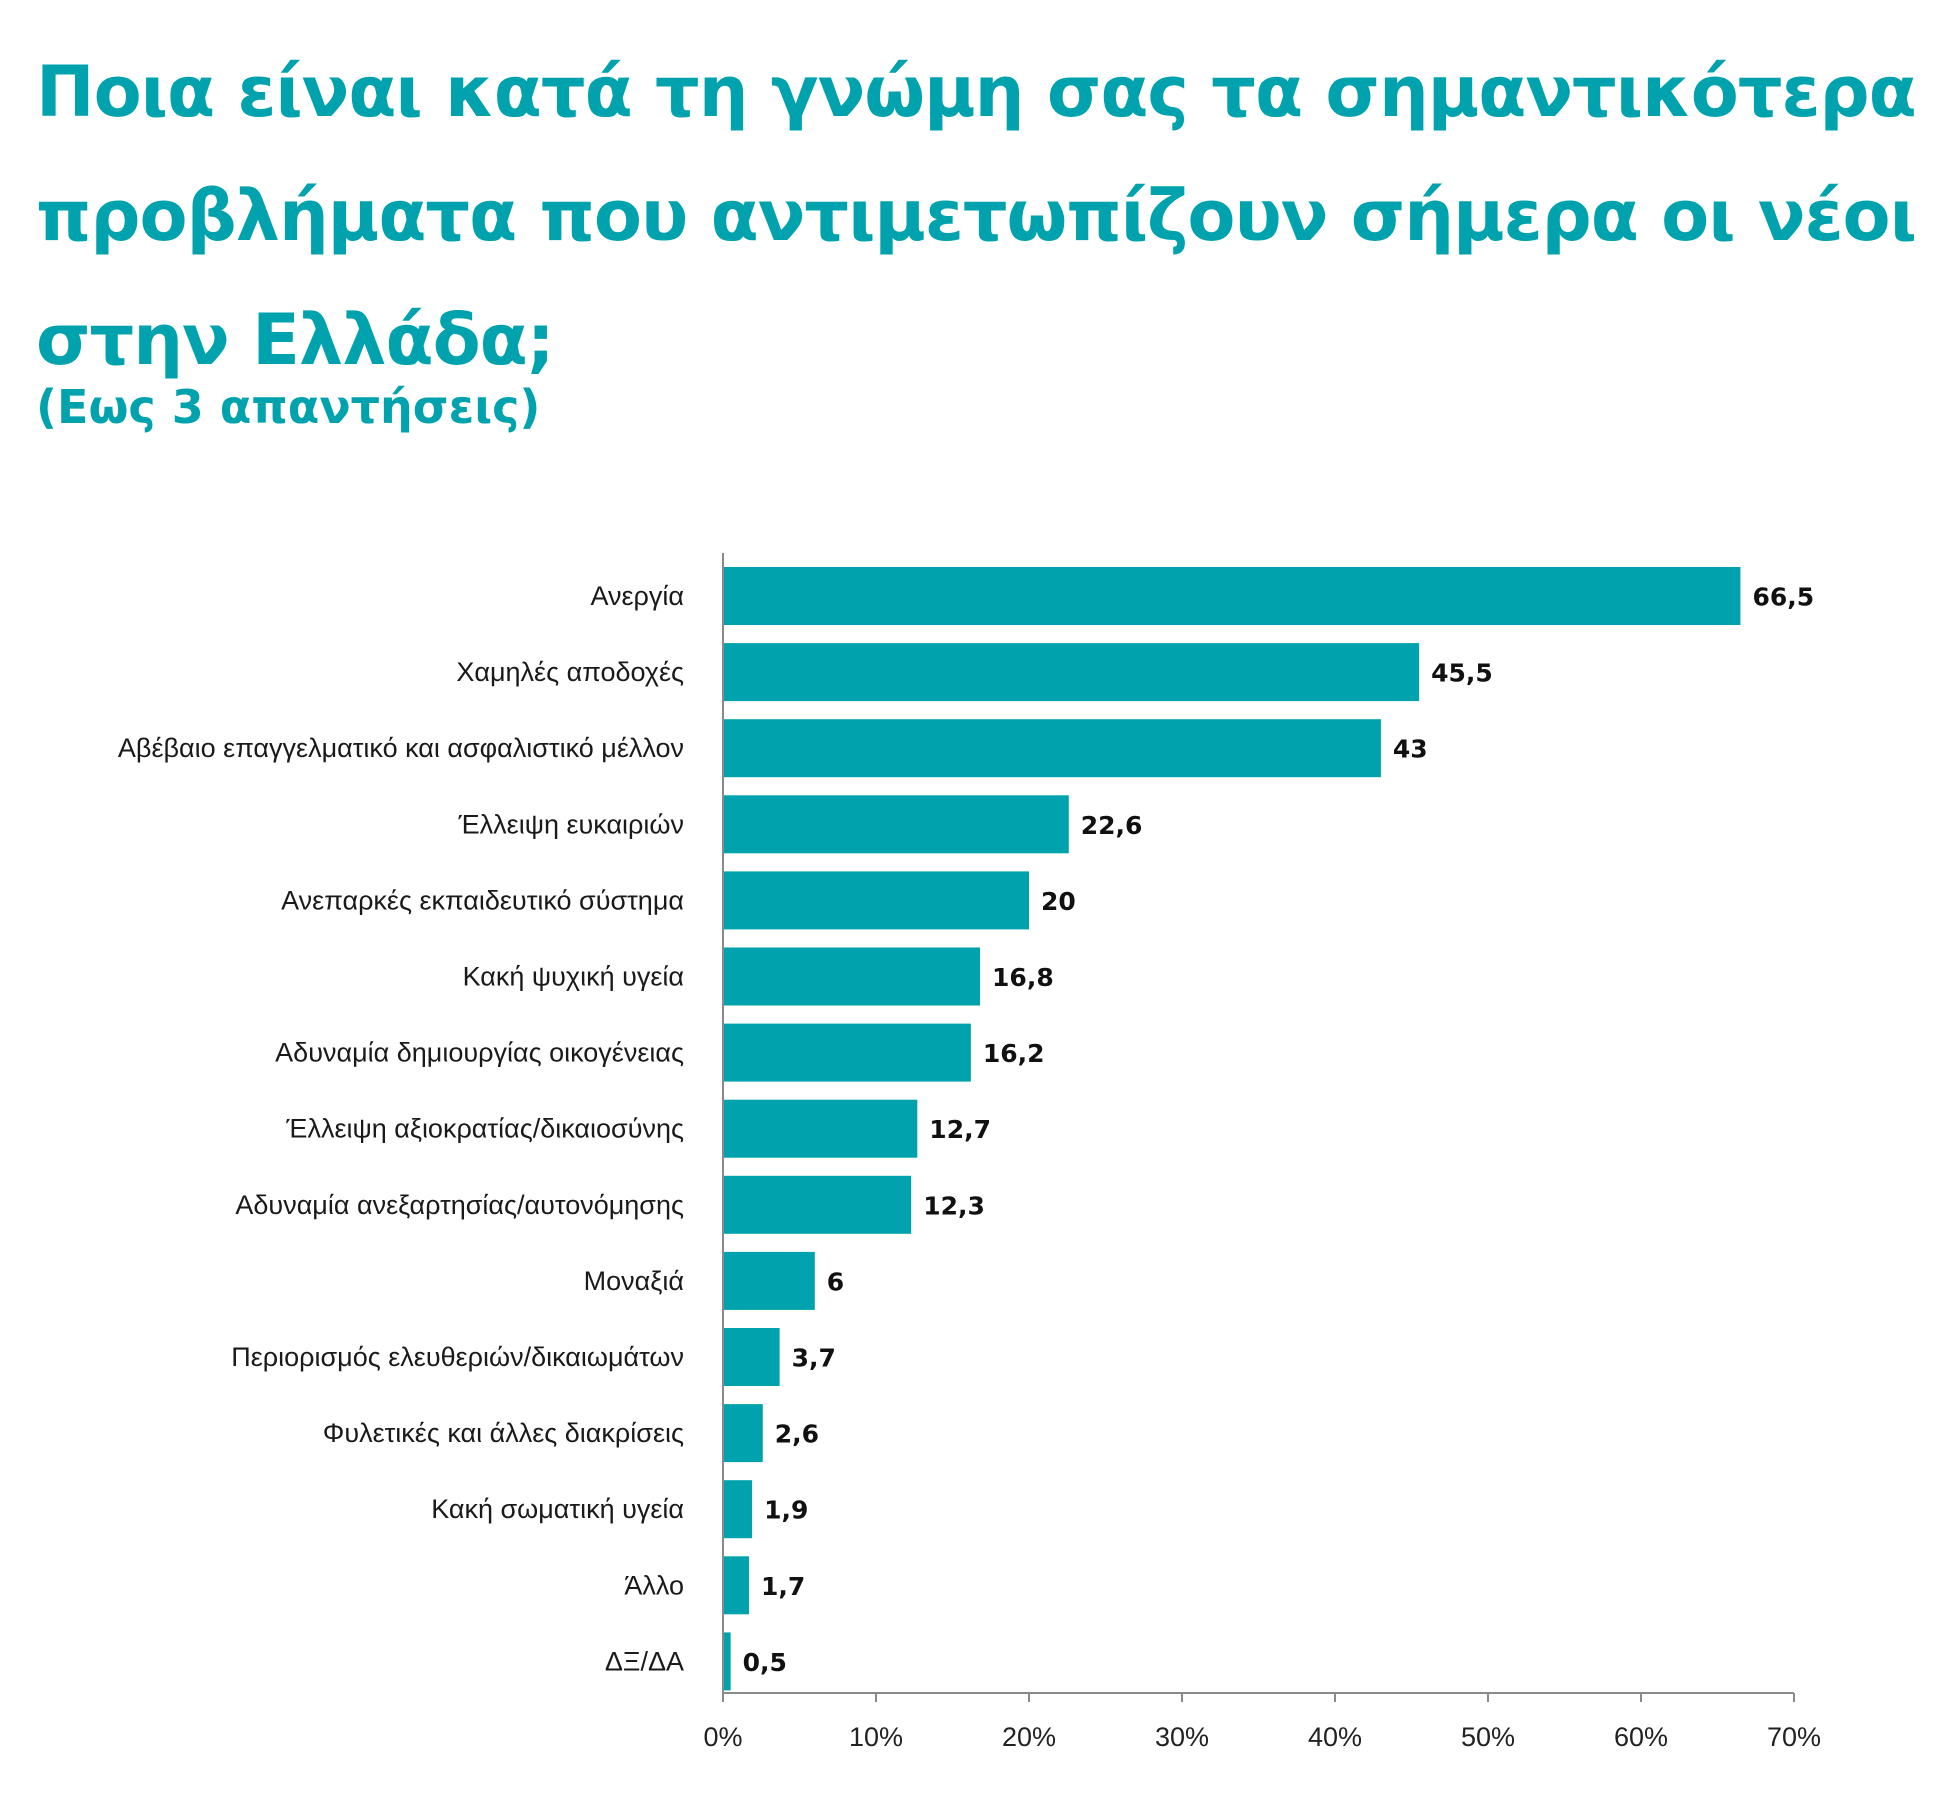  Describe the element at coordinates (1462, 673) in the screenshot. I see `value-label: 45,5` at that location.